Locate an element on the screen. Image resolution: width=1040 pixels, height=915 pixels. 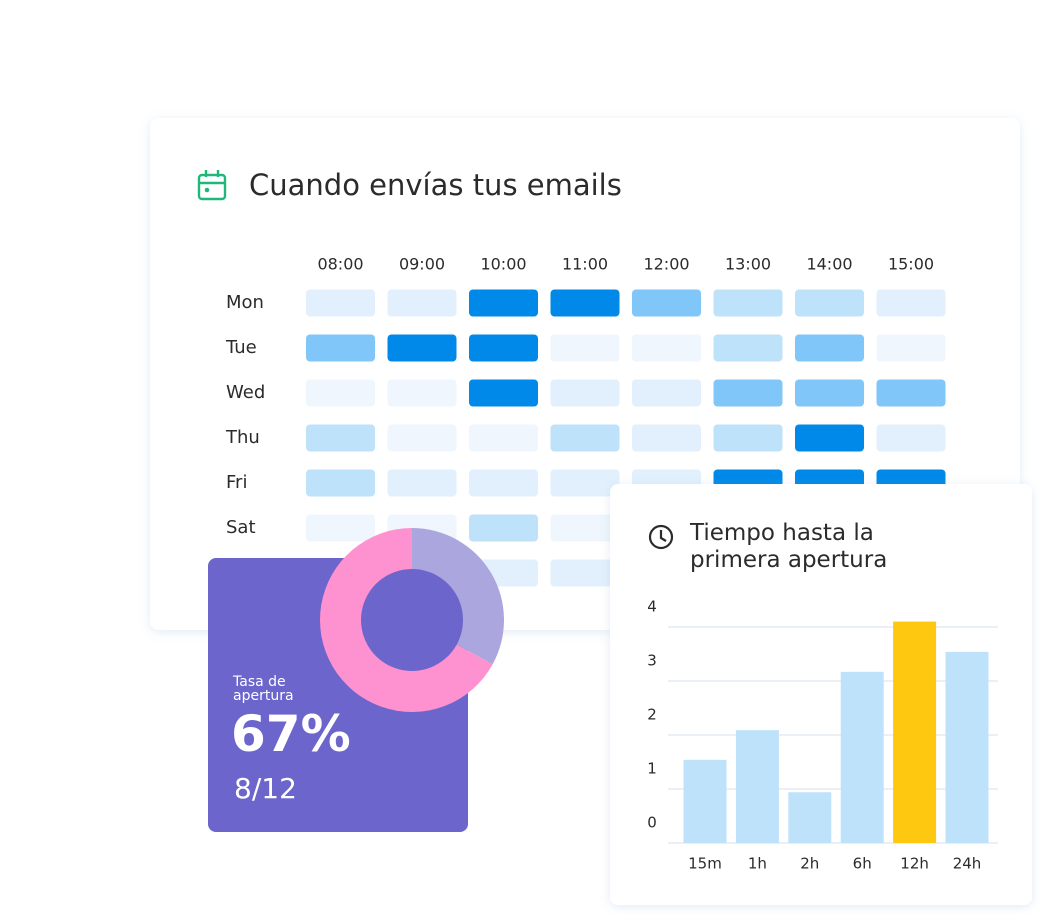
y-tick-label: 2 is located at coordinates (652, 715).